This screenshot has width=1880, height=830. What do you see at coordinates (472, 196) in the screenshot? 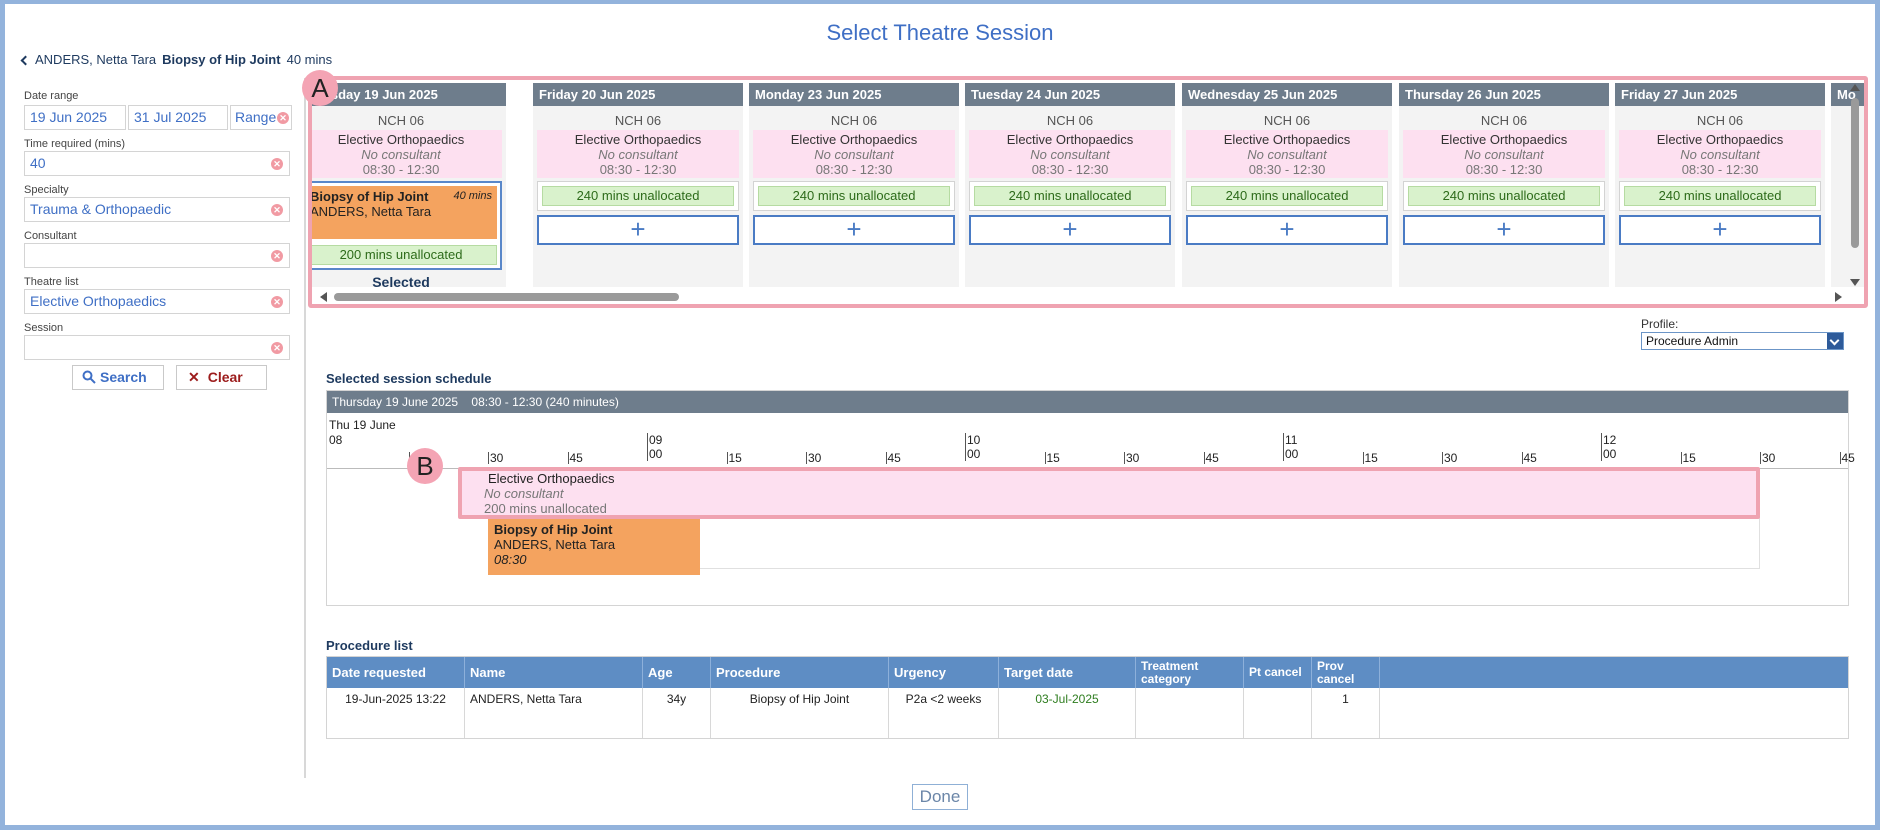
I see `booked-procedure-mins: 40 mins` at bounding box center [472, 196].